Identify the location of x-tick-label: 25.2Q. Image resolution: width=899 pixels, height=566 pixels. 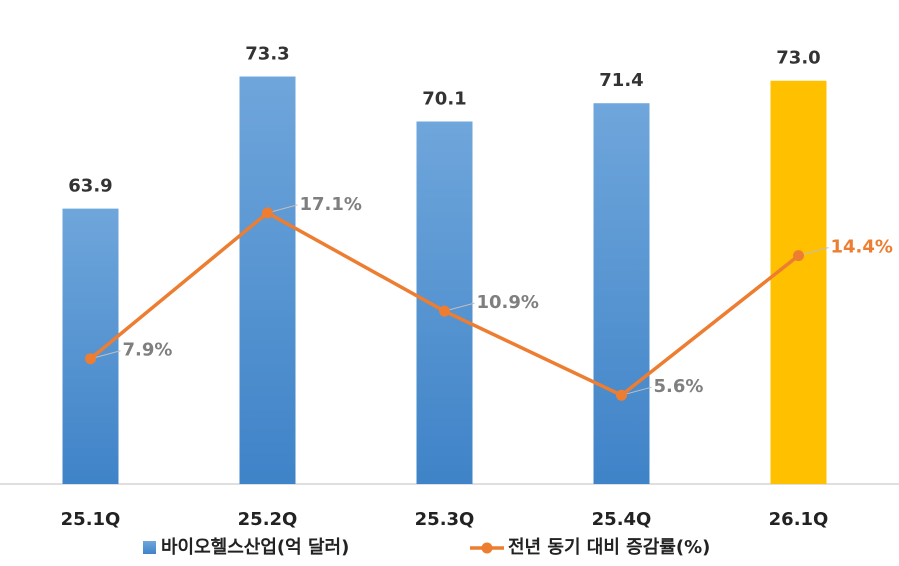
(268, 519).